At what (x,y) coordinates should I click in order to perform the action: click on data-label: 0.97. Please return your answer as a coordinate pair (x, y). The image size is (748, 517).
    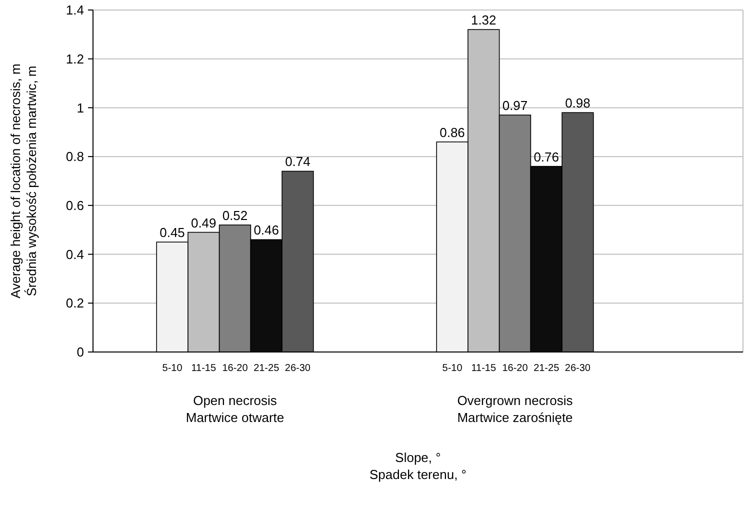
    Looking at the image, I should click on (515, 106).